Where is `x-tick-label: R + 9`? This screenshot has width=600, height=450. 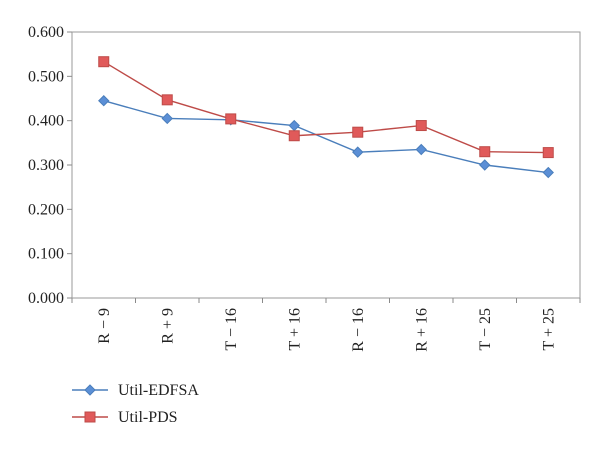
x-tick-label: R + 9 is located at coordinates (167, 326).